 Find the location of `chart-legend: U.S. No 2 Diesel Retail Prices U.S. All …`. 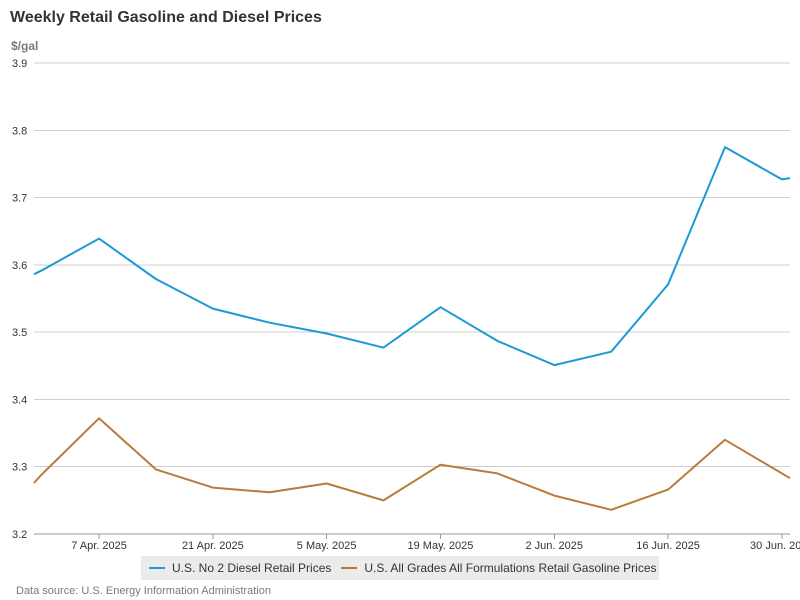

chart-legend: U.S. No 2 Diesel Retail Prices U.S. All … is located at coordinates (400, 568).